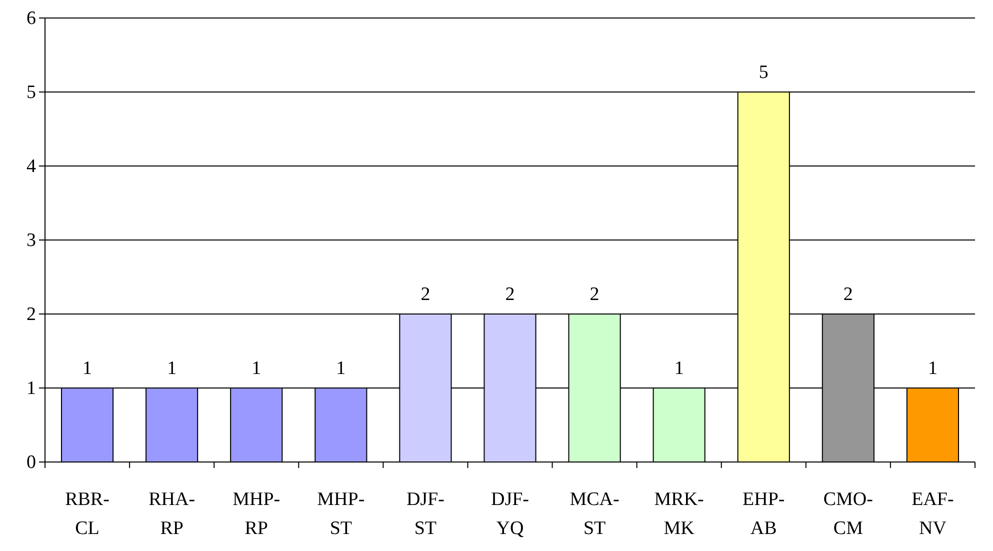 Image resolution: width=993 pixels, height=551 pixels. Describe the element at coordinates (31, 463) in the screenshot. I see `y-tick-label: 0` at that location.